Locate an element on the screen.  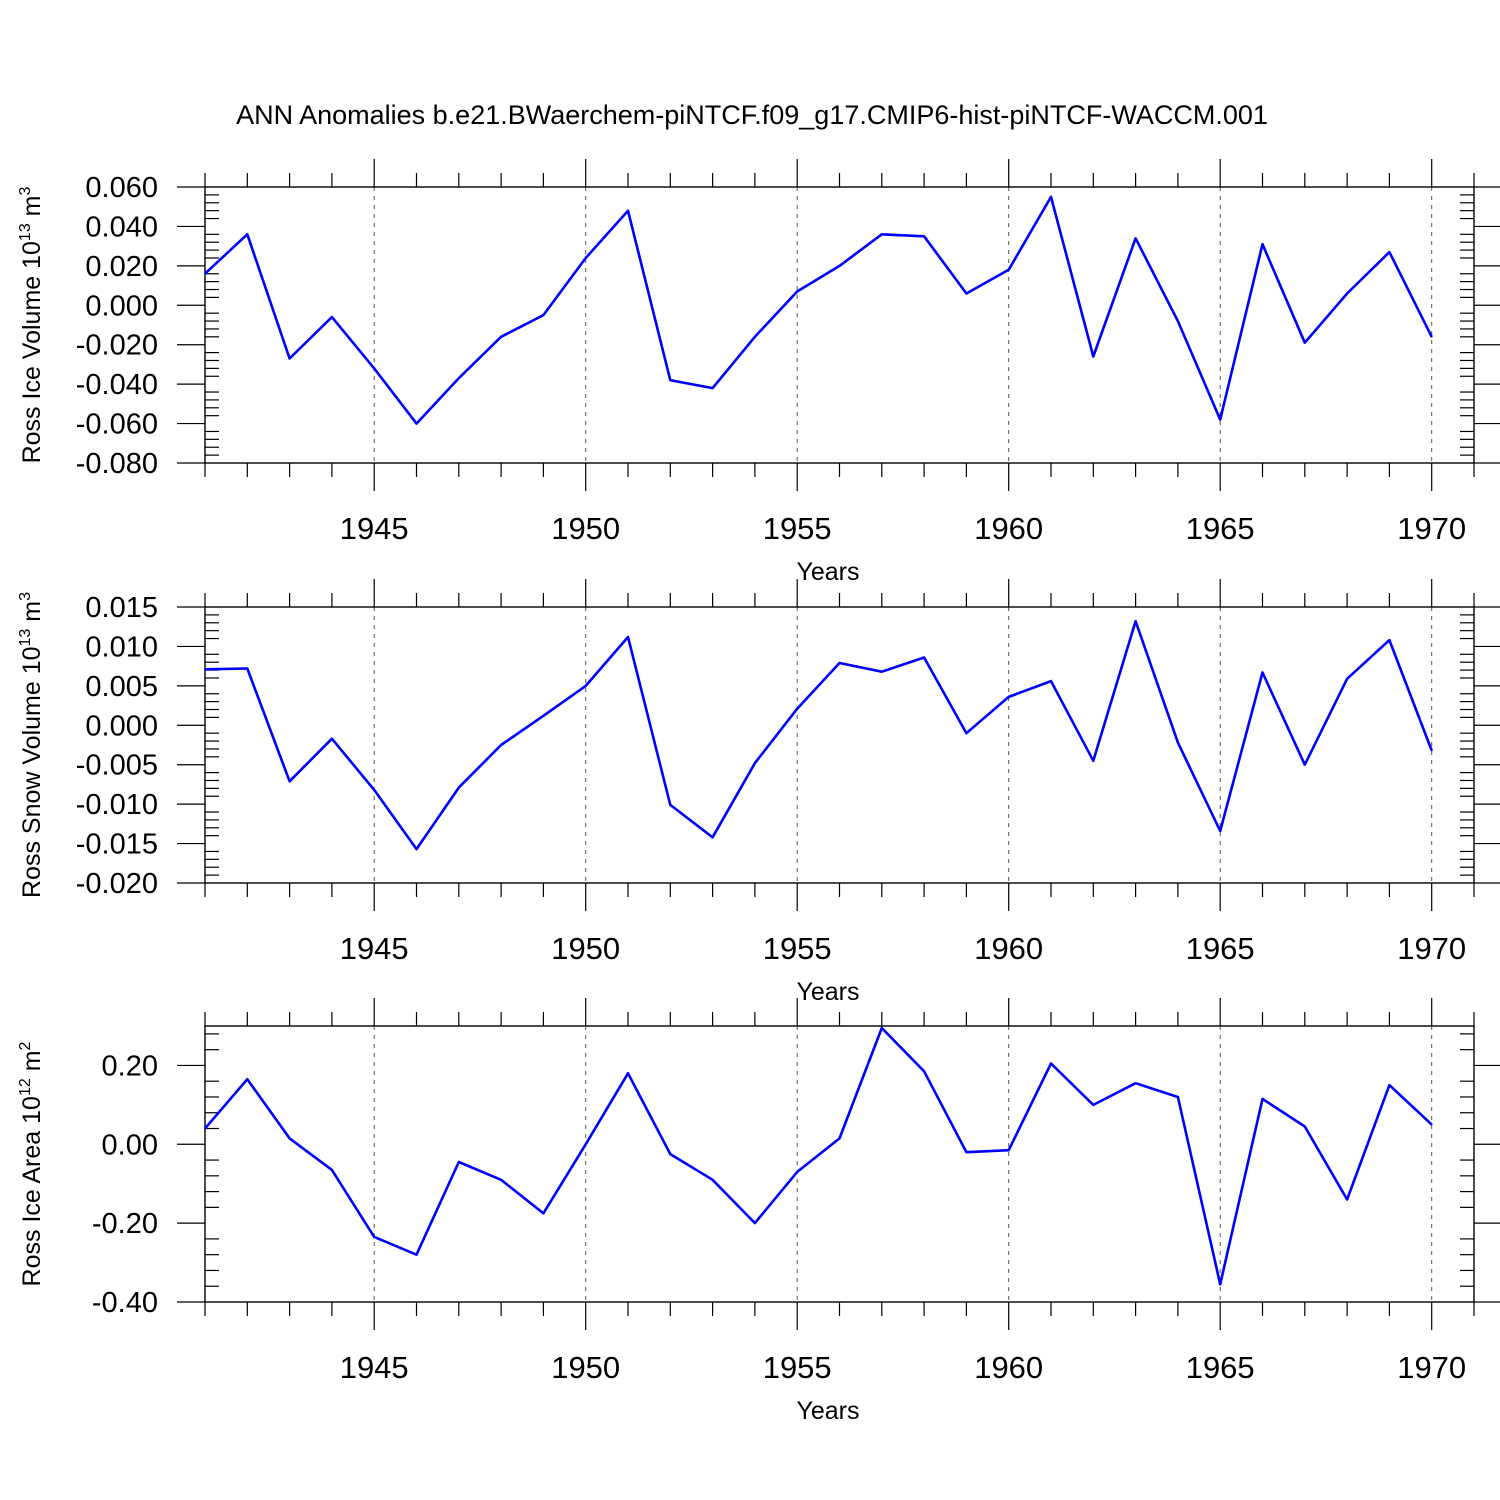
y-tick-label: 0.00 is located at coordinates (130, 1145).